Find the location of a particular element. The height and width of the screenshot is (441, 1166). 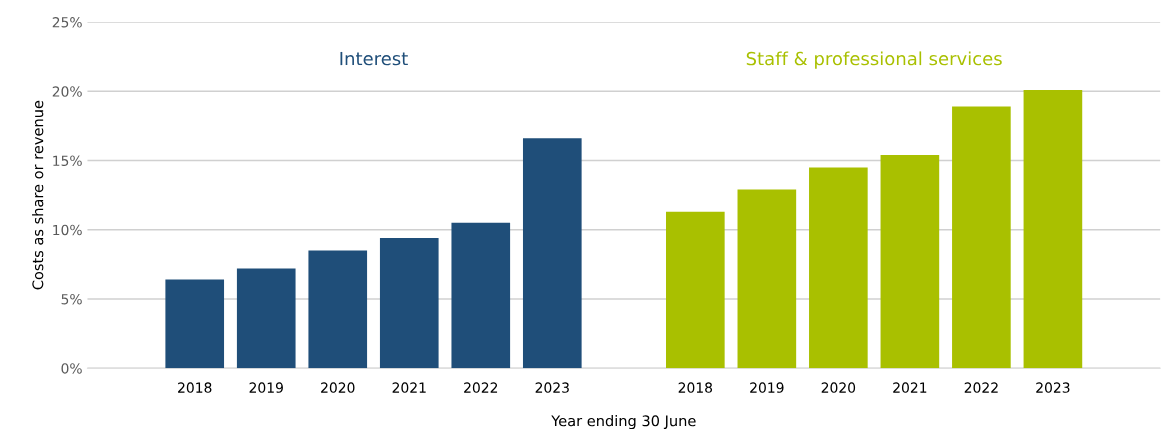

y-axis-title: Costs as share or revenue is located at coordinates (38, 195).